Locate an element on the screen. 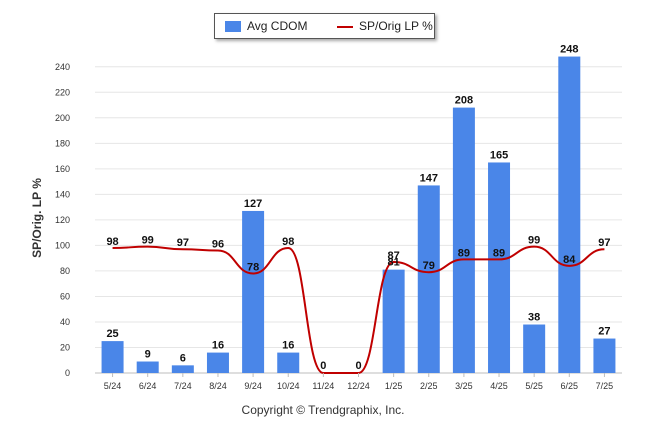  y-tick-label: 240 is located at coordinates (62, 67).